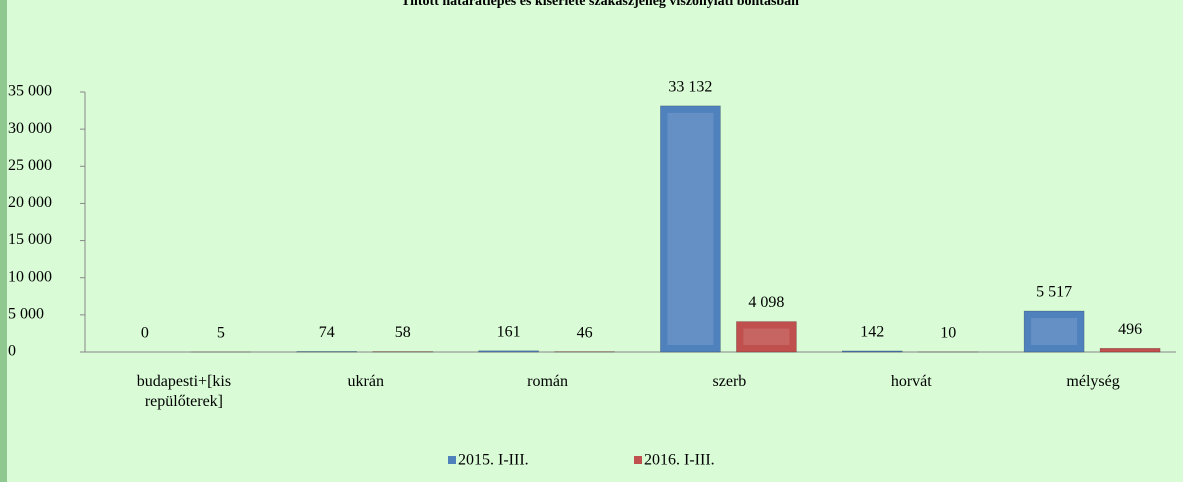 This screenshot has width=1183, height=482. Describe the element at coordinates (872, 332) in the screenshot. I see `data-label: 142` at that location.